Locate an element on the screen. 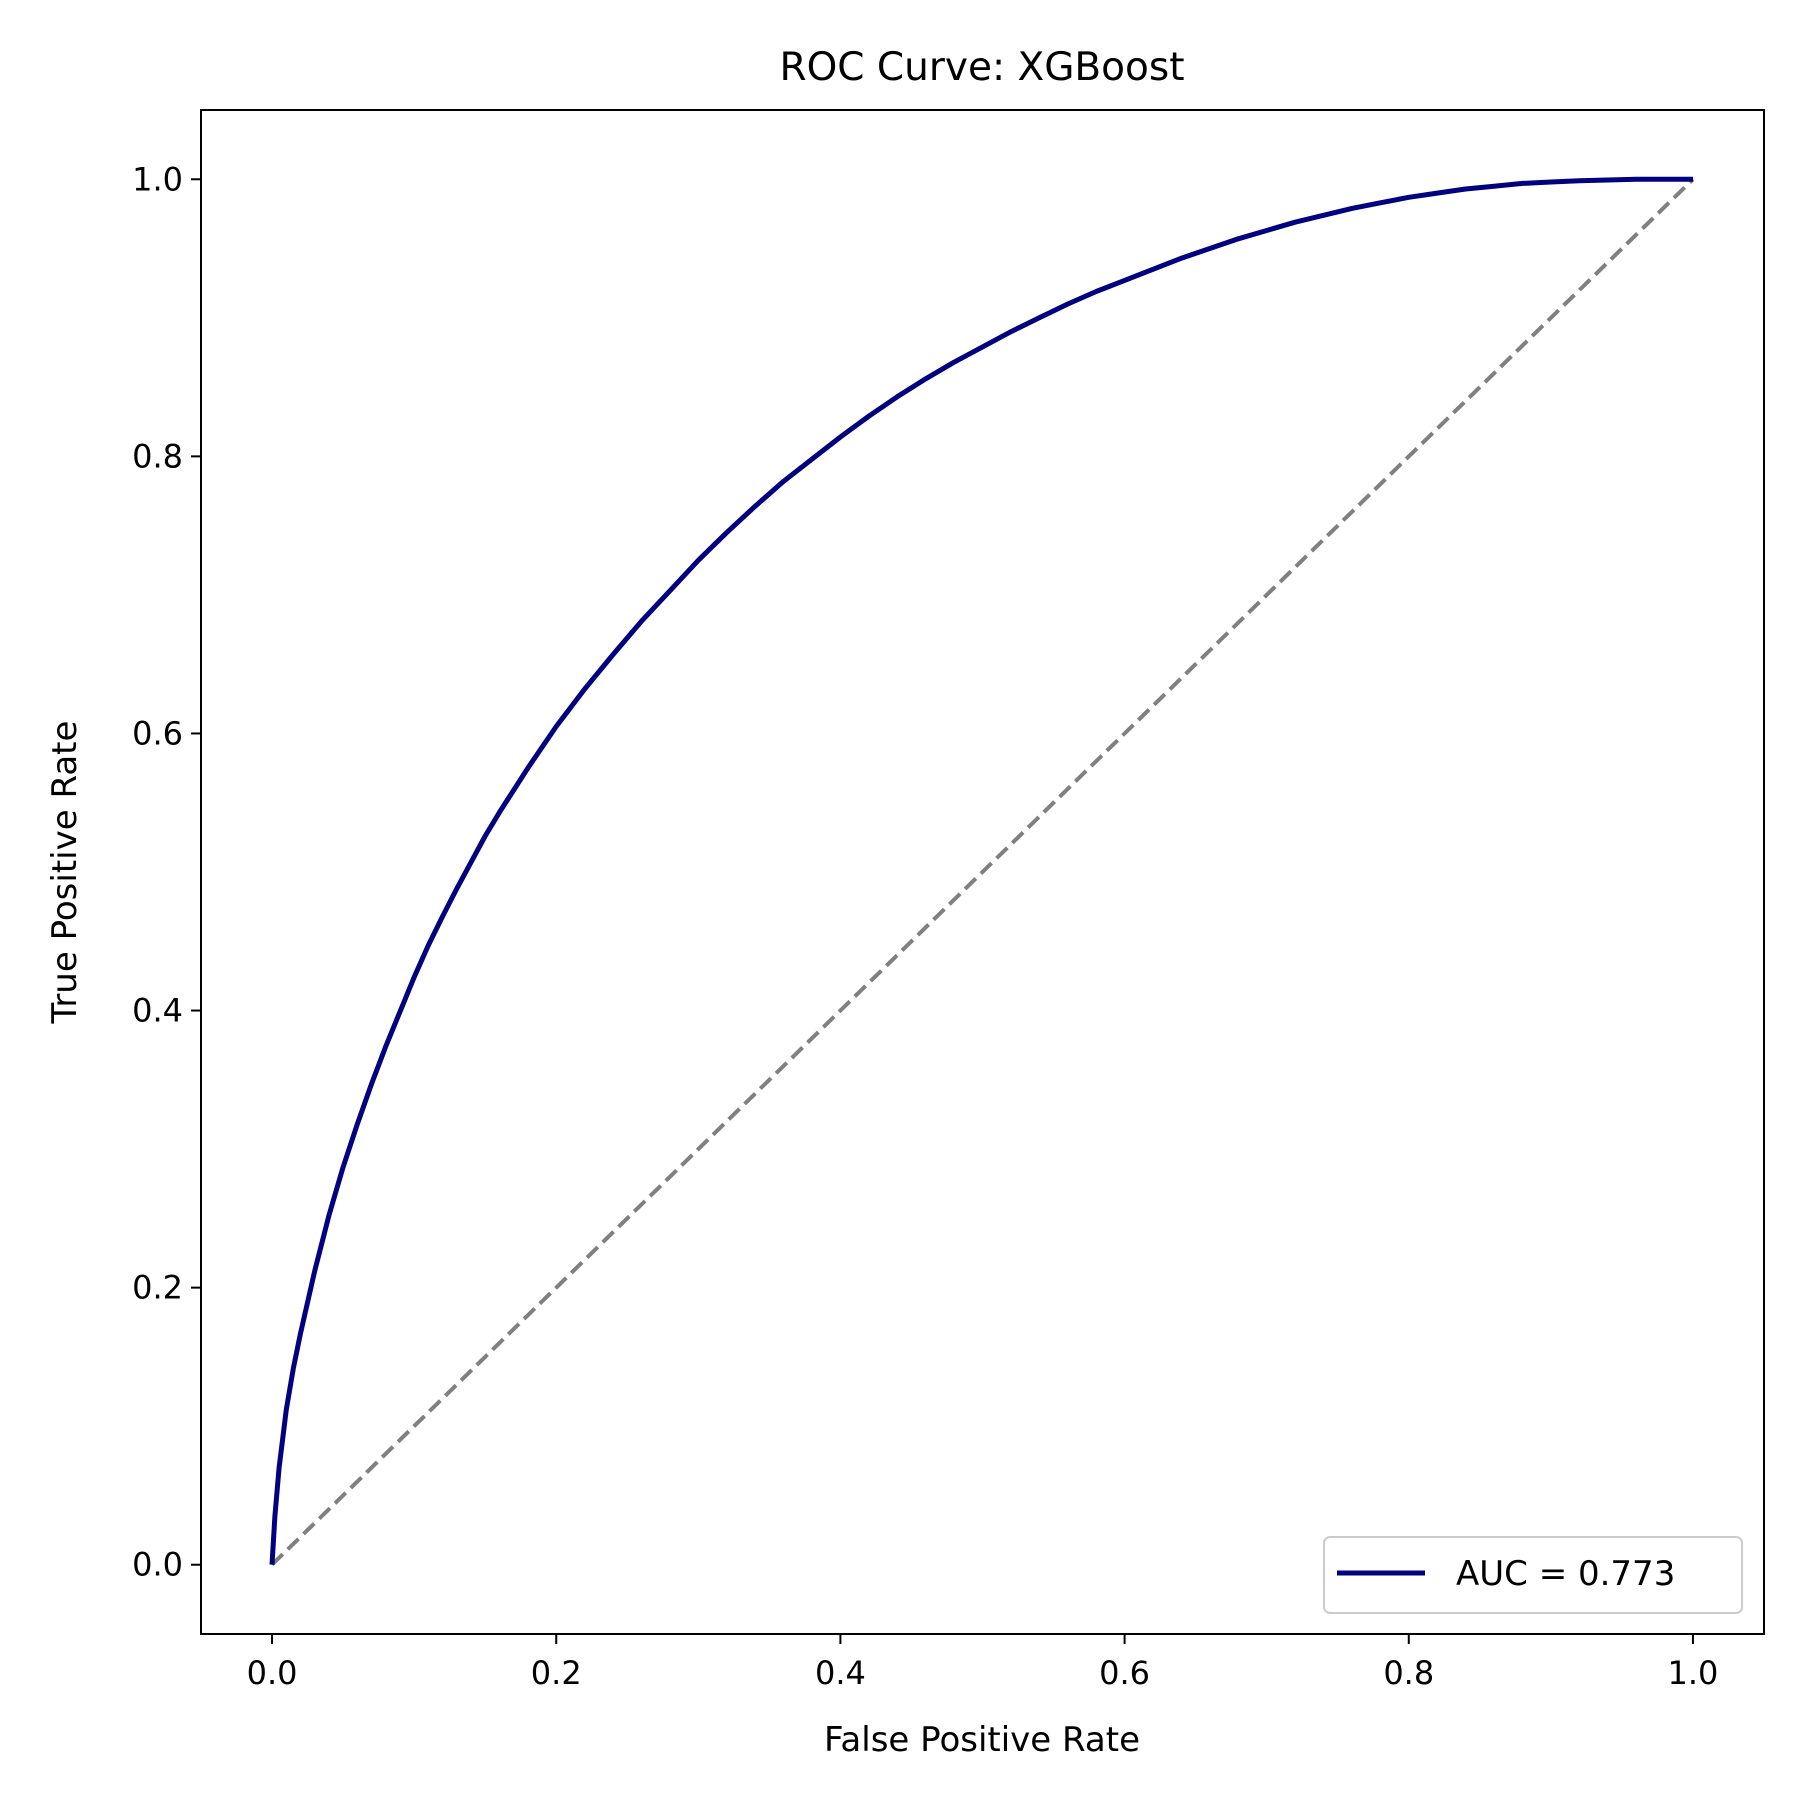 Image resolution: width=1800 pixels, height=1800 pixels. y-tick-label: 1.0 is located at coordinates (157, 179).